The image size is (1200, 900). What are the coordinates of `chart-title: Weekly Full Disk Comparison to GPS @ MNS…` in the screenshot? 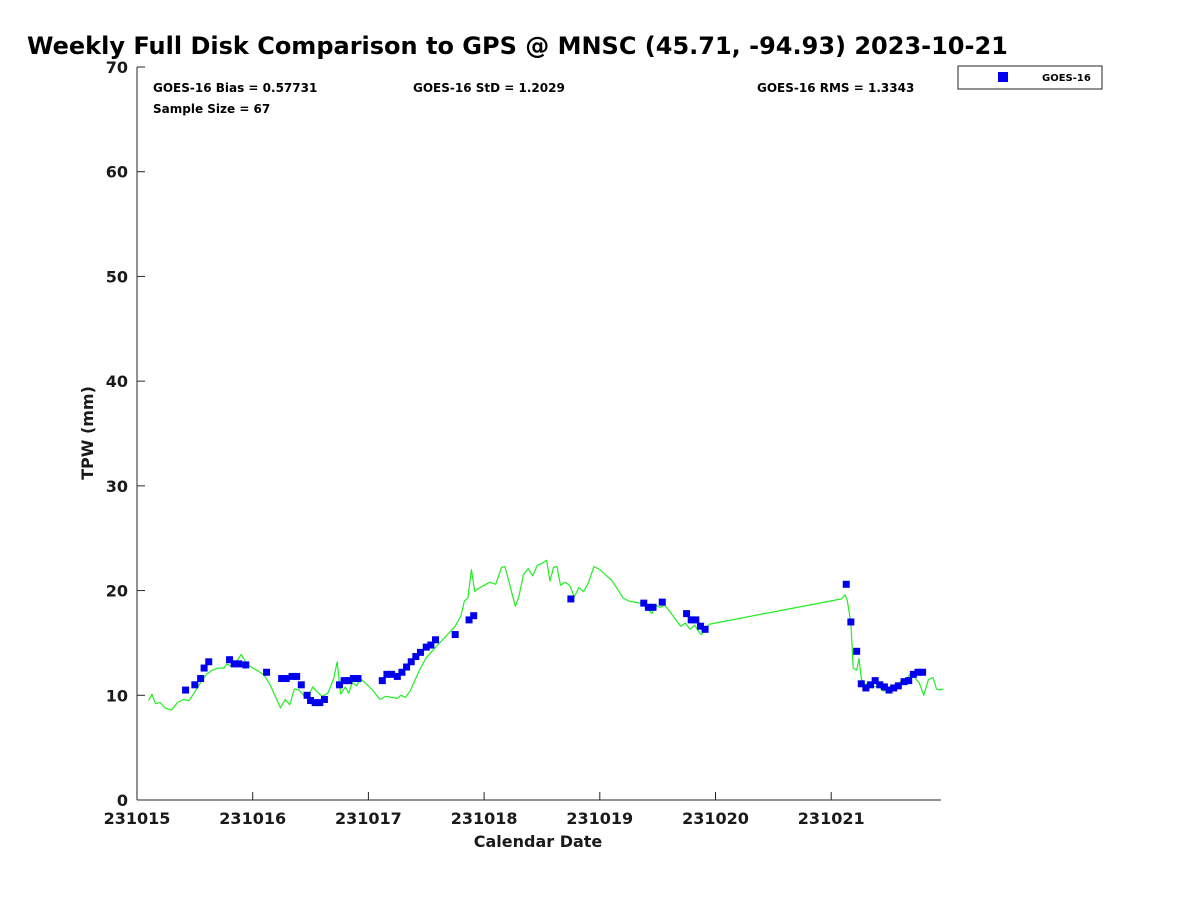 It's located at (517, 46).